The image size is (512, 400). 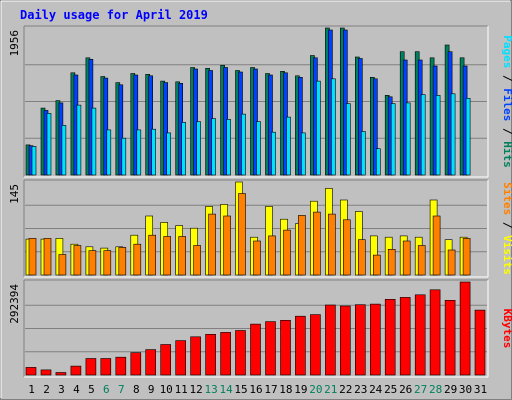 What do you see at coordinates (465, 389) in the screenshot?
I see `day-label-30: 30` at bounding box center [465, 389].